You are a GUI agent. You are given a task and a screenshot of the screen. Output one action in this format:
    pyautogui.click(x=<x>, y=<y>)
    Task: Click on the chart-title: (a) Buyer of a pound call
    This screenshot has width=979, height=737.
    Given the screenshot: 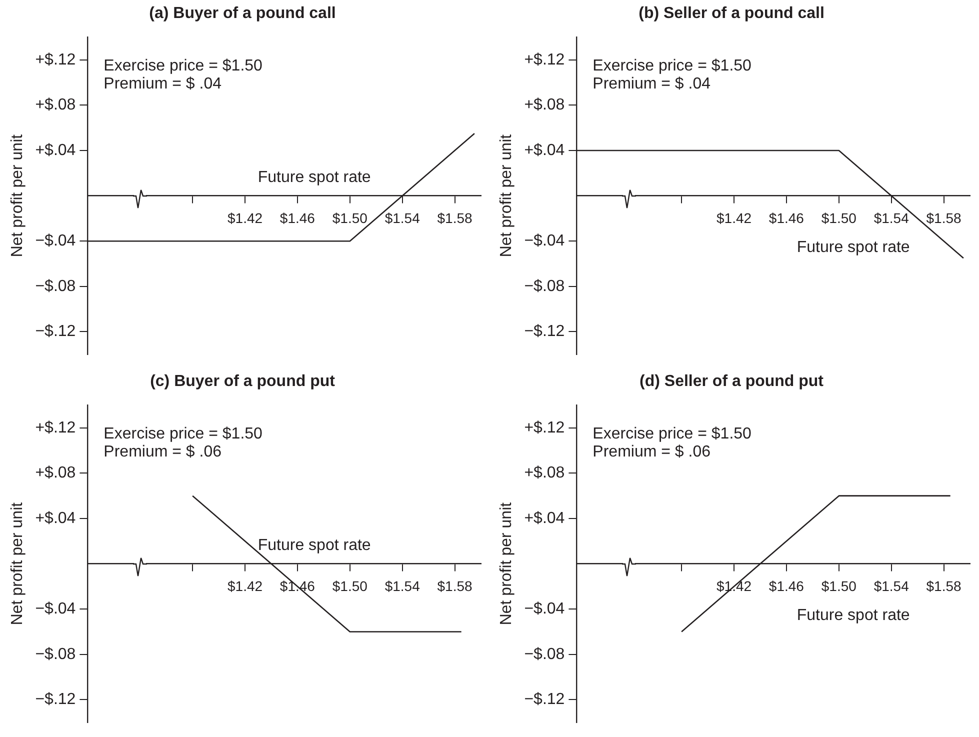 What is the action you would take?
    pyautogui.click(x=242, y=13)
    